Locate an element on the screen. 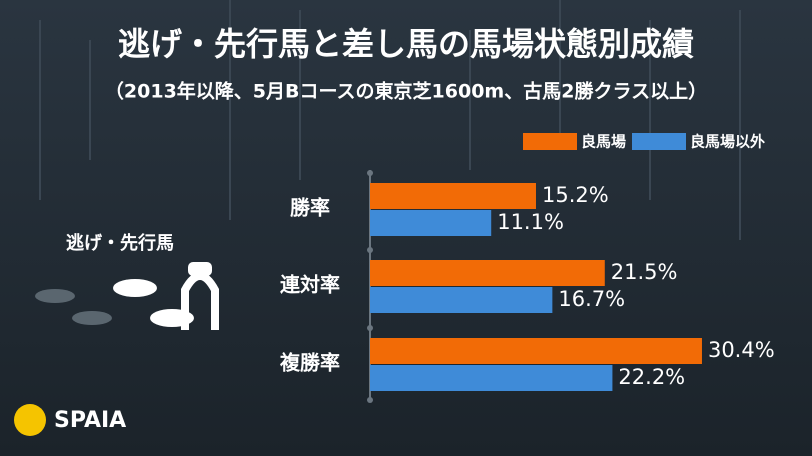 This screenshot has height=456, width=812. legend-label: 良馬場 is located at coordinates (603, 142).